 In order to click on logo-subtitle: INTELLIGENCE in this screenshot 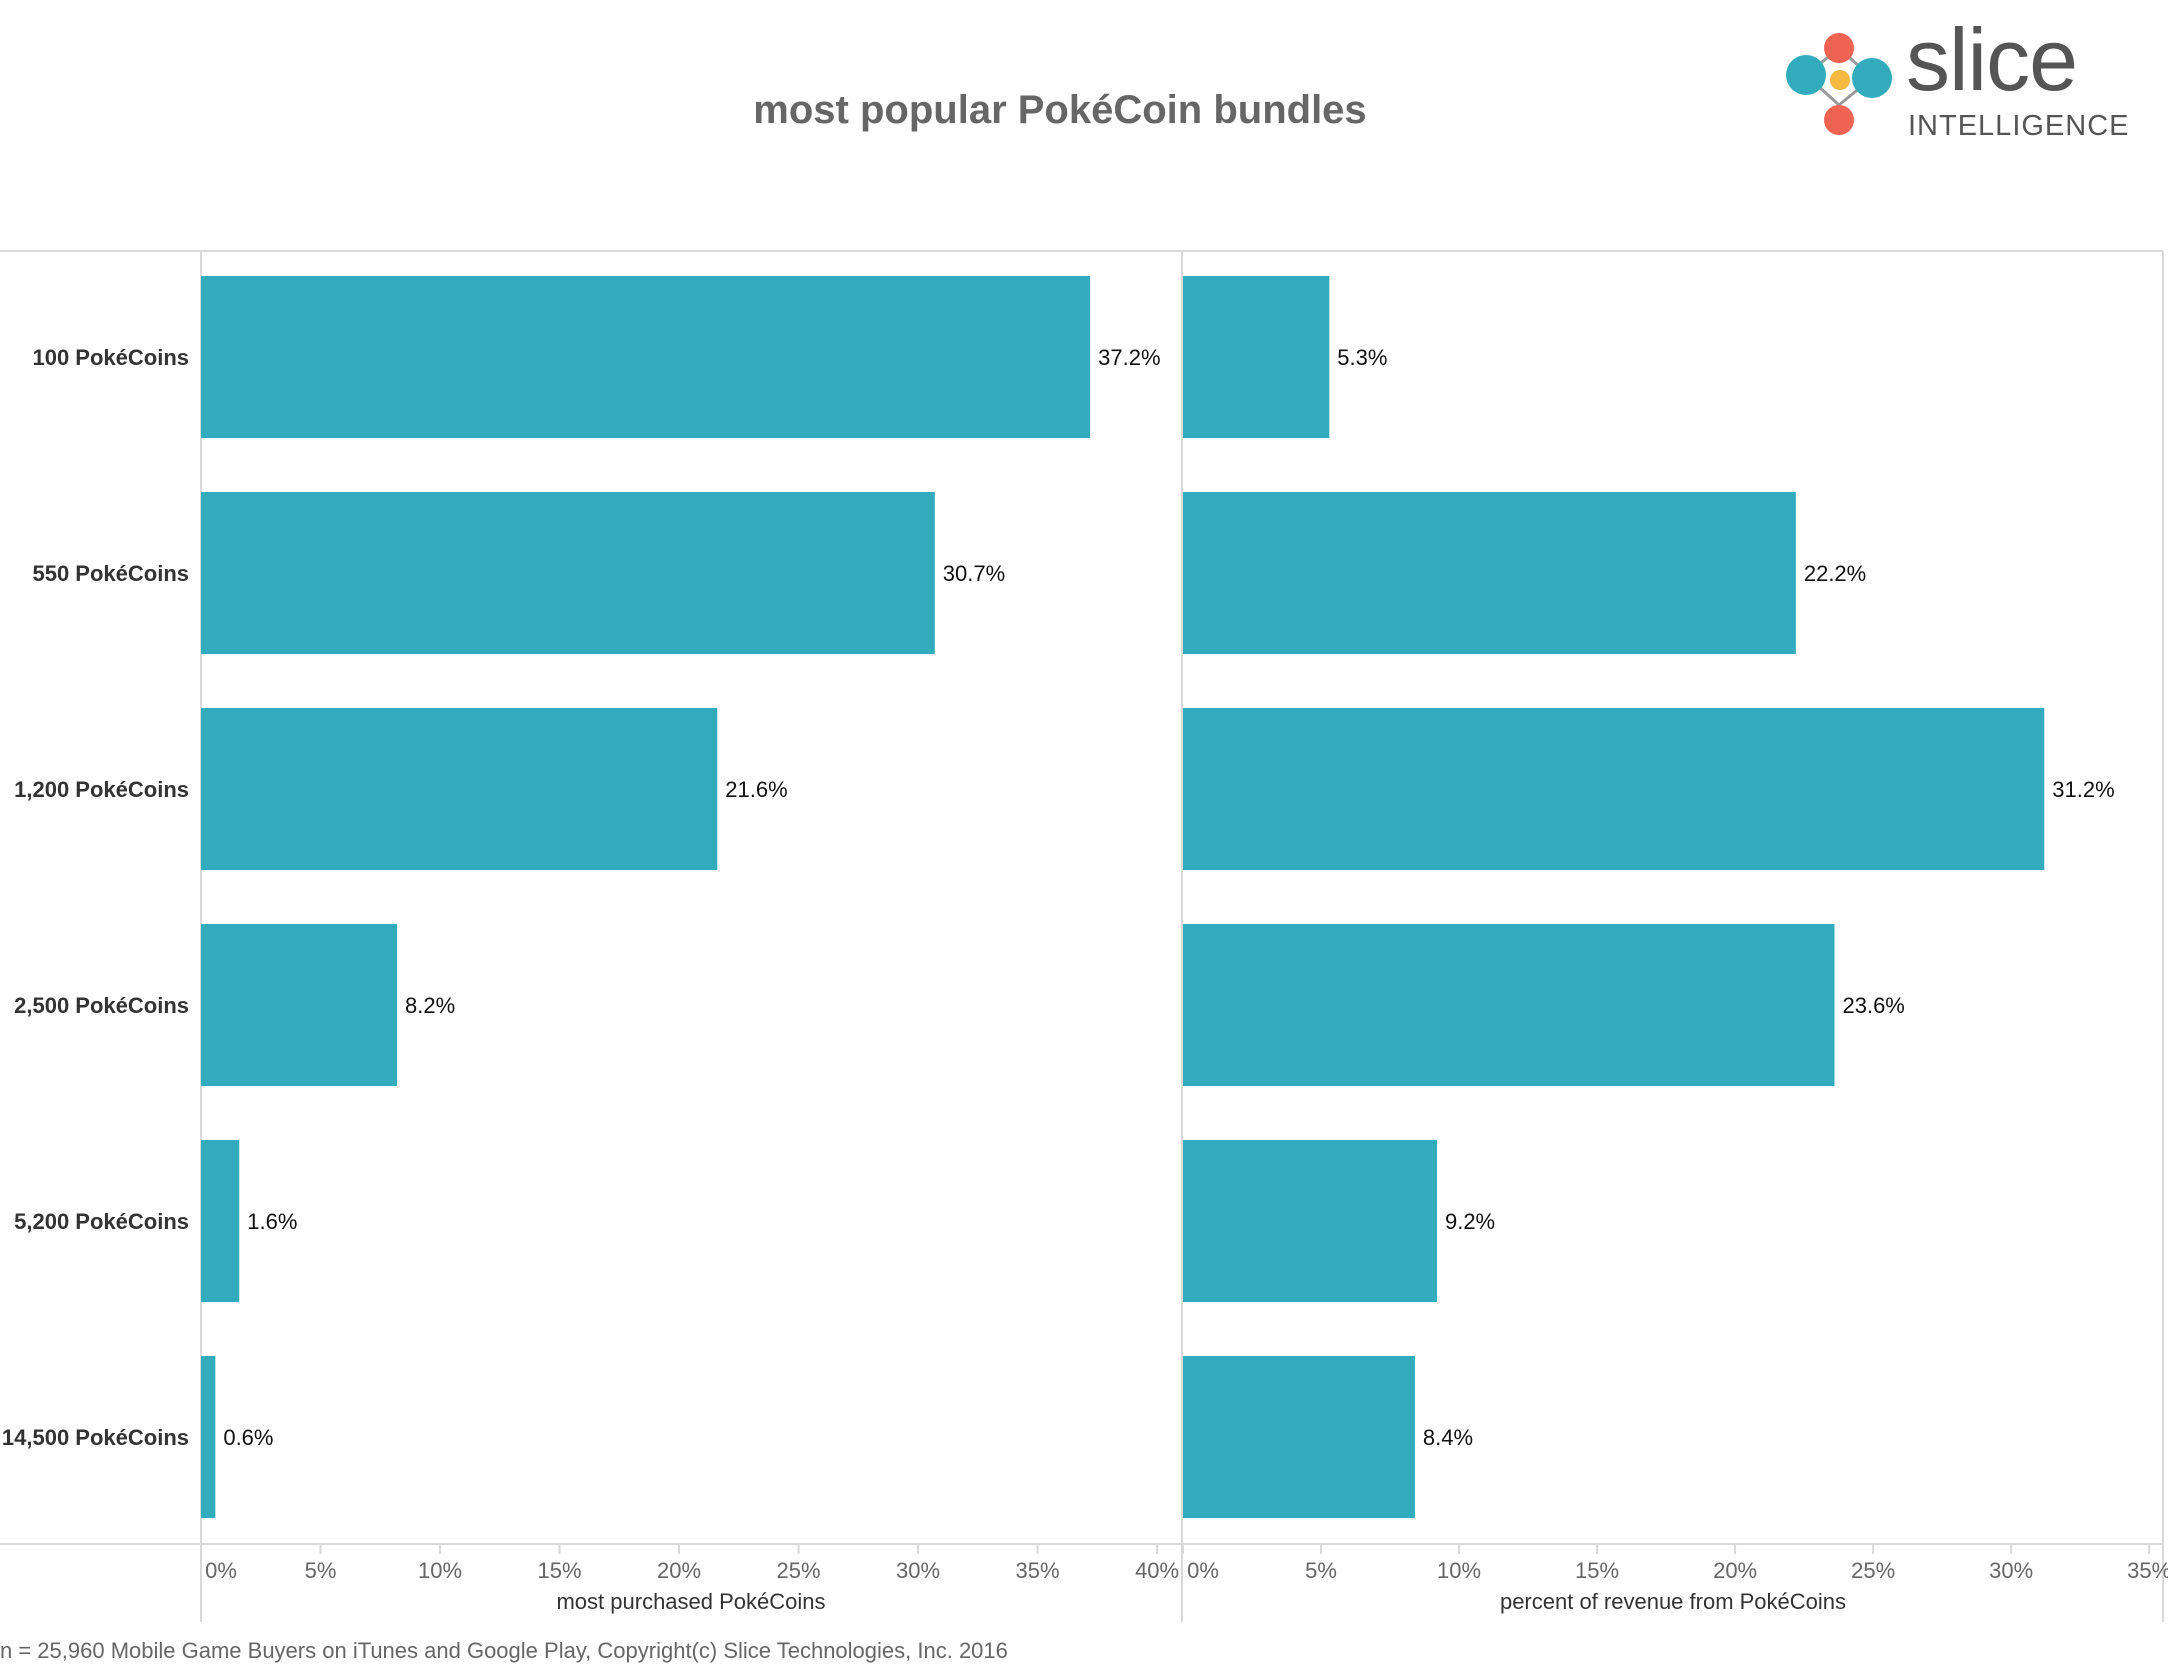, I will do `click(2019, 126)`.